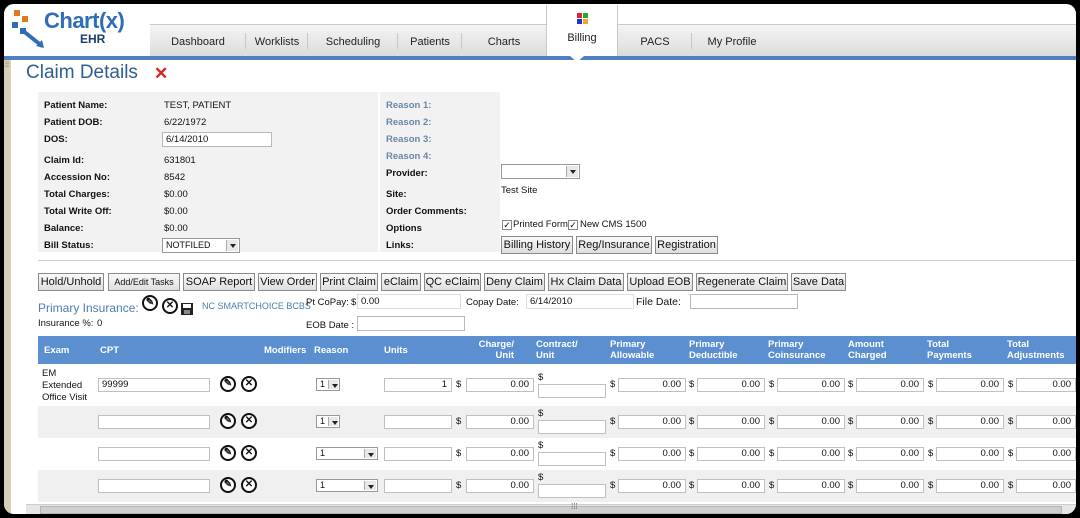  Describe the element at coordinates (1036, 350) in the screenshot. I see `col-total-adjustments: Total Adjustments` at that location.